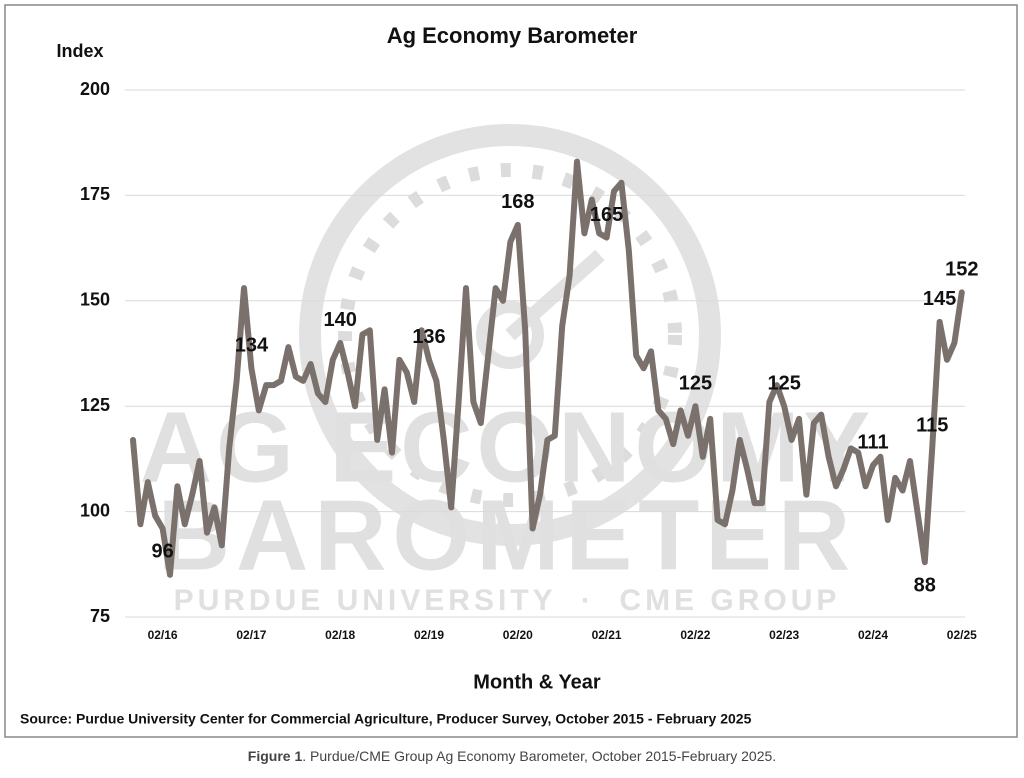  What do you see at coordinates (512, 35) in the screenshot?
I see `chart-title: Ag Economy Barometer` at bounding box center [512, 35].